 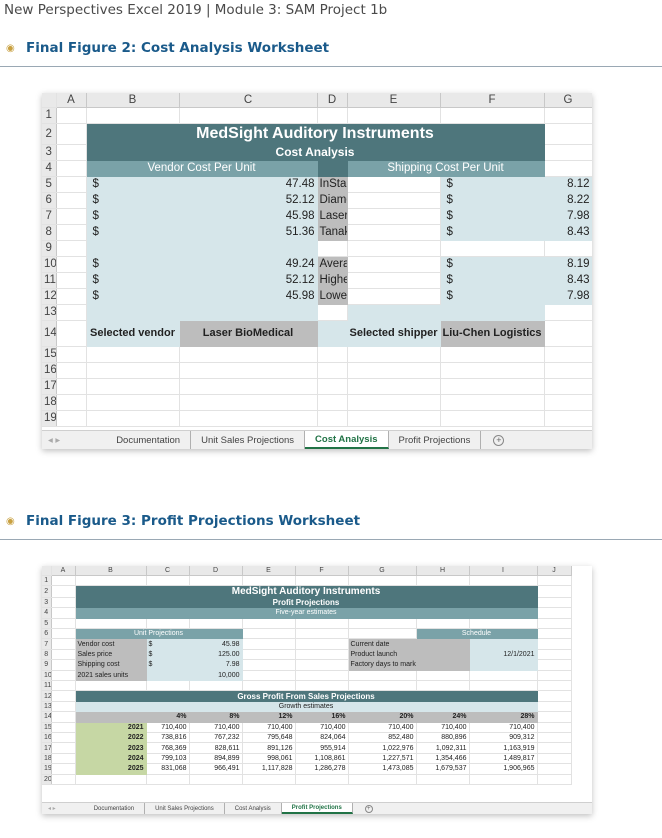 What do you see at coordinates (269, 759) in the screenshot?
I see `gross-profit-value: 998,061` at bounding box center [269, 759].